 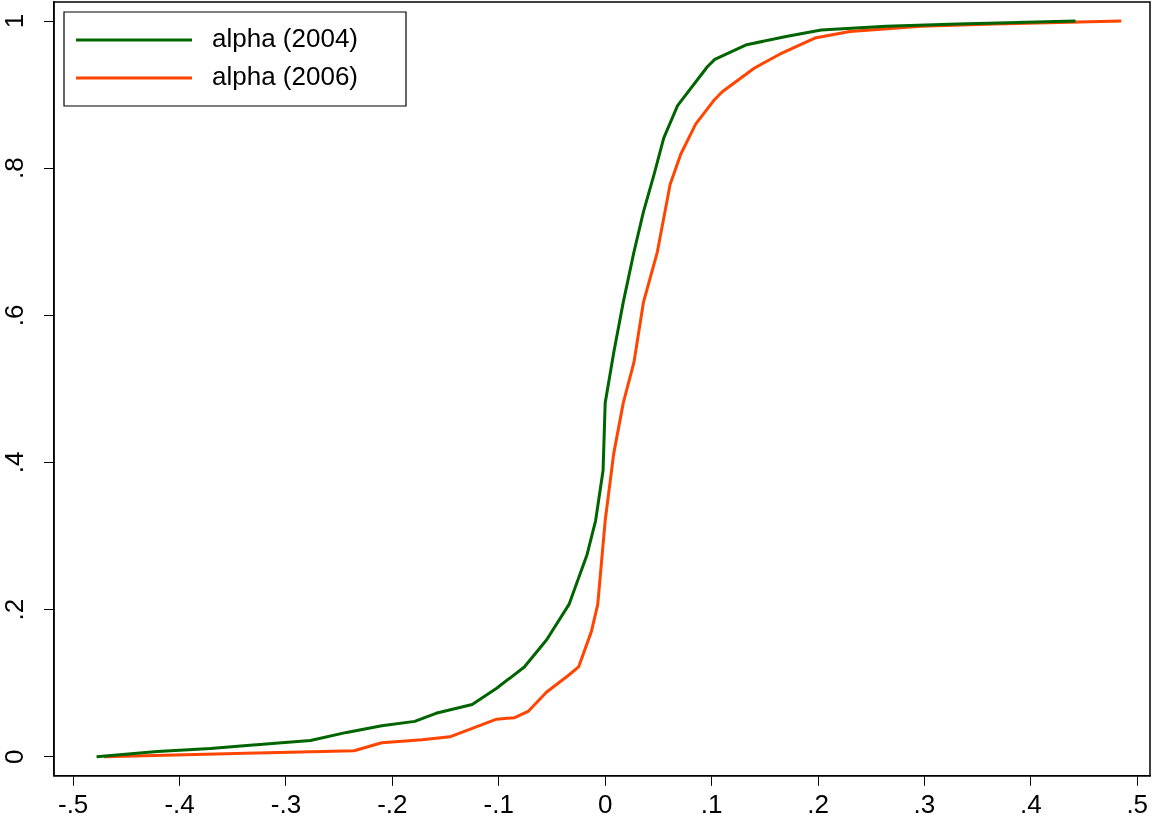 I want to click on x-tick-label: .5, so click(x=1137, y=803).